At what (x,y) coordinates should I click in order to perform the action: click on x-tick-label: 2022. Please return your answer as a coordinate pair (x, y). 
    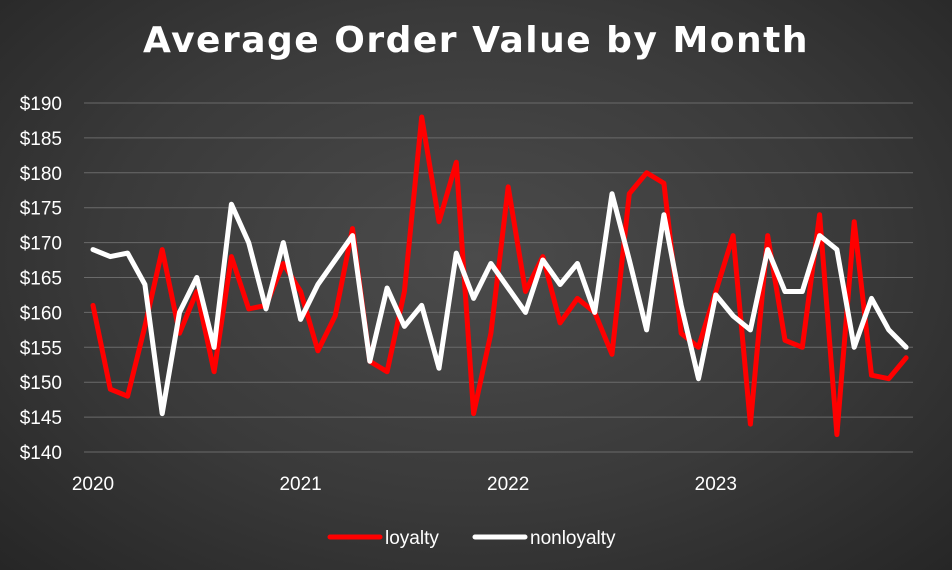
    Looking at the image, I should click on (508, 484).